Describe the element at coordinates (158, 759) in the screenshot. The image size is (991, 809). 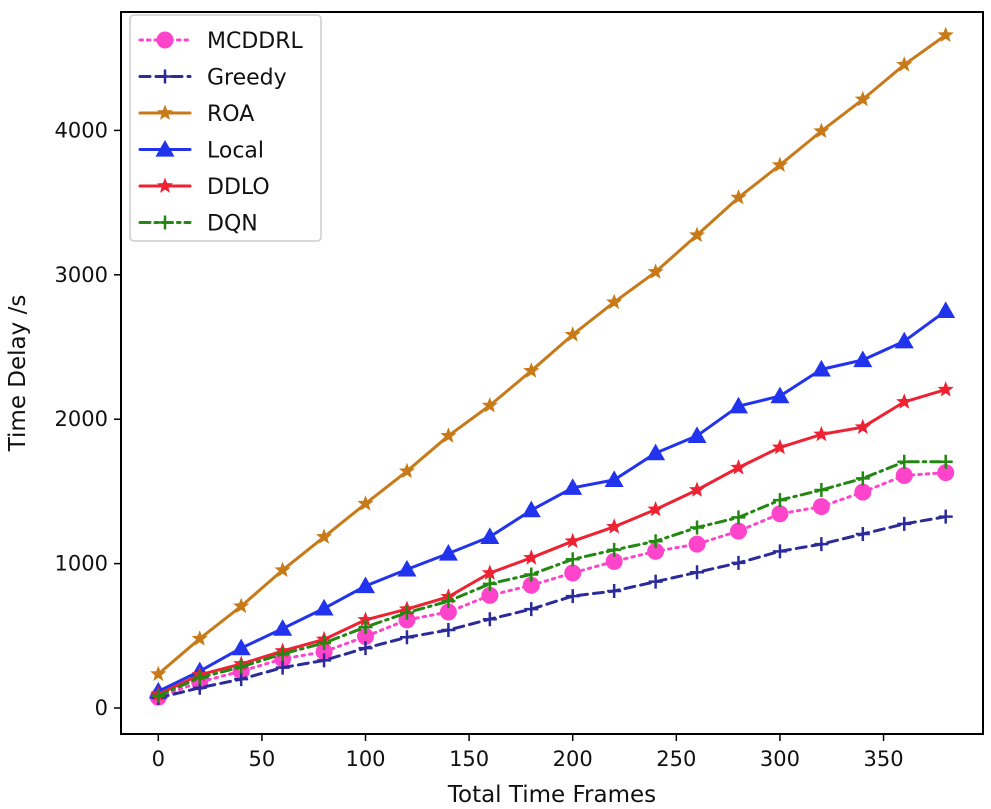
I see `x-tick-label: 0` at that location.